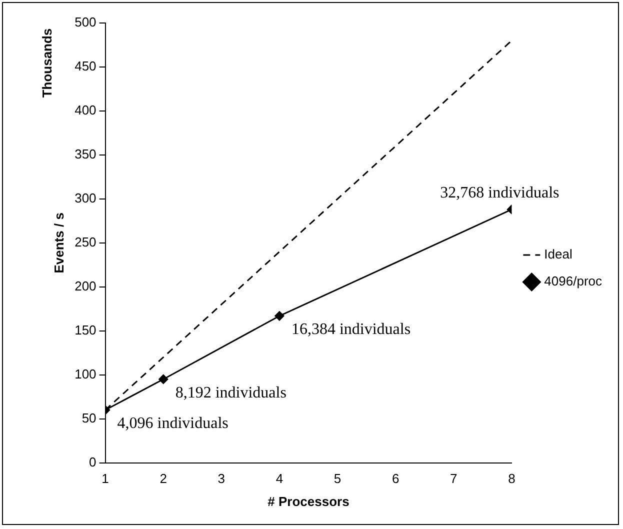 This screenshot has width=623, height=529. I want to click on annotation: 16,384 individuals, so click(351, 329).